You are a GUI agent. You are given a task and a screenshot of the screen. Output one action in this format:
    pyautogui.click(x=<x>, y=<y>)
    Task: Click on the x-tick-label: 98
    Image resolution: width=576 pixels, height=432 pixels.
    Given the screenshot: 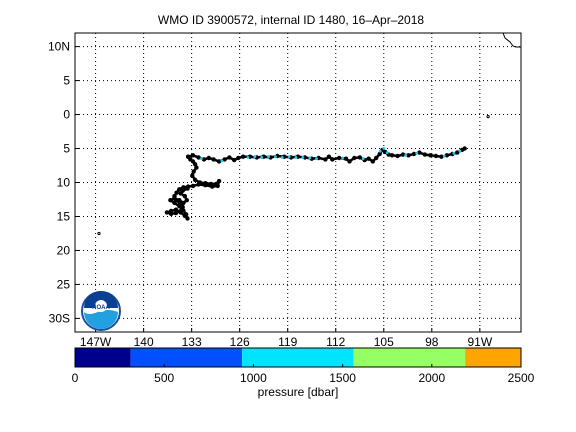 What is the action you would take?
    pyautogui.click(x=432, y=342)
    